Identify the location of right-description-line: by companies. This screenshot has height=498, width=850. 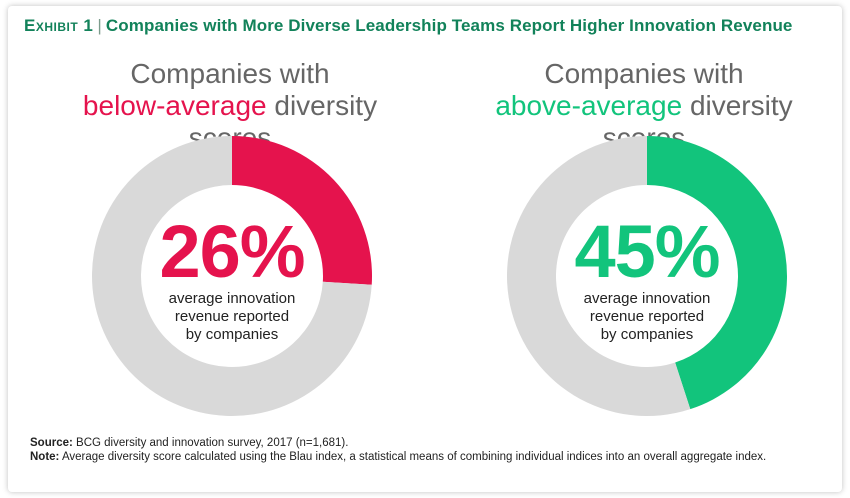
(647, 334).